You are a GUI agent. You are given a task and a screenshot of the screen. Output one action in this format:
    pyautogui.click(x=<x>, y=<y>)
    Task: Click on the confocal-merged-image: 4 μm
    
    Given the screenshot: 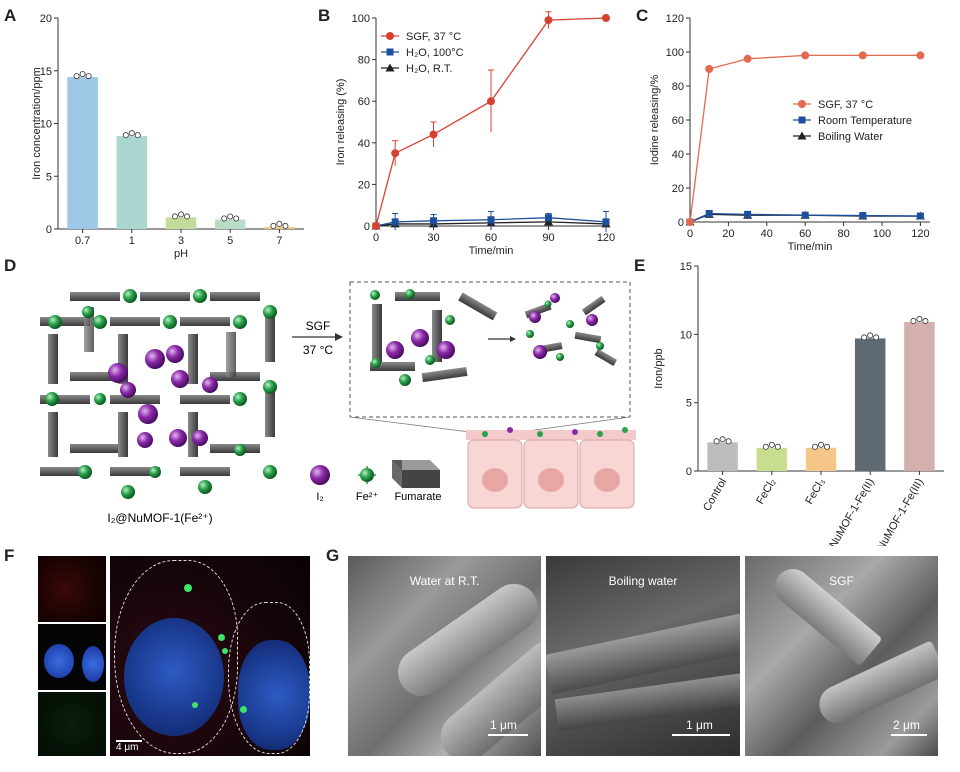 What is the action you would take?
    pyautogui.click(x=210, y=656)
    